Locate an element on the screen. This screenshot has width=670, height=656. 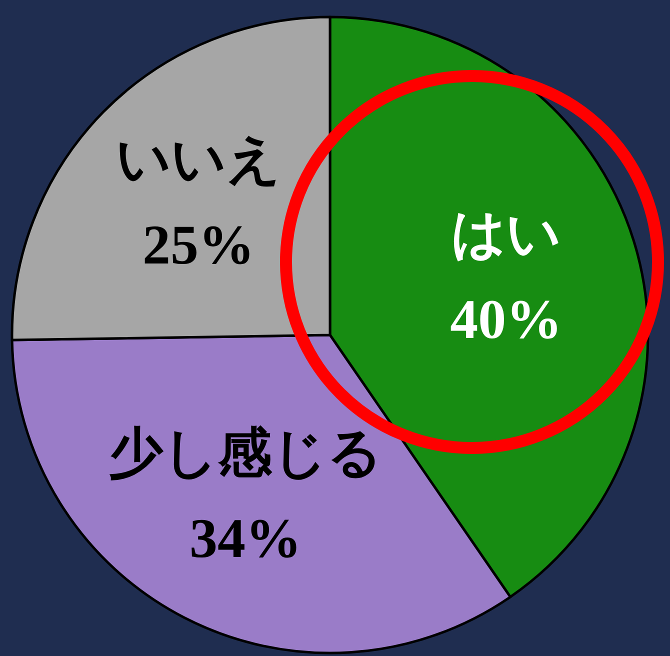
slice-label: いいえ is located at coordinates (199, 159).